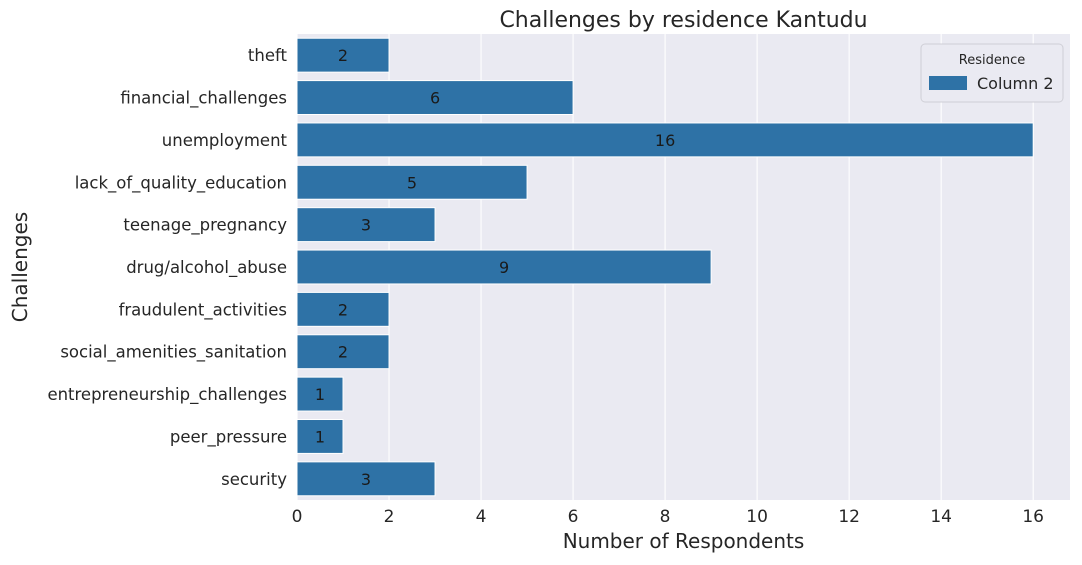  Describe the element at coordinates (941, 517) in the screenshot. I see `x-tick-label: 14` at that location.